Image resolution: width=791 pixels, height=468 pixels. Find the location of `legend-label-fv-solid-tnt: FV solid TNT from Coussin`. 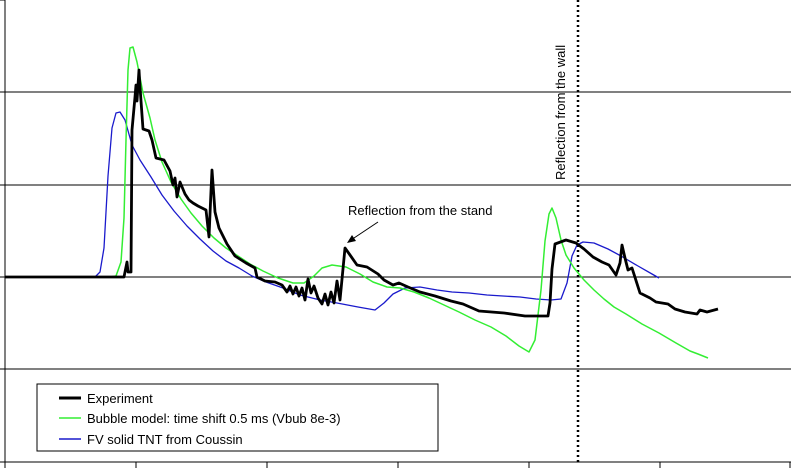

legend-label-fv-solid-tnt: FV solid TNT from Coussin is located at coordinates (165, 439).